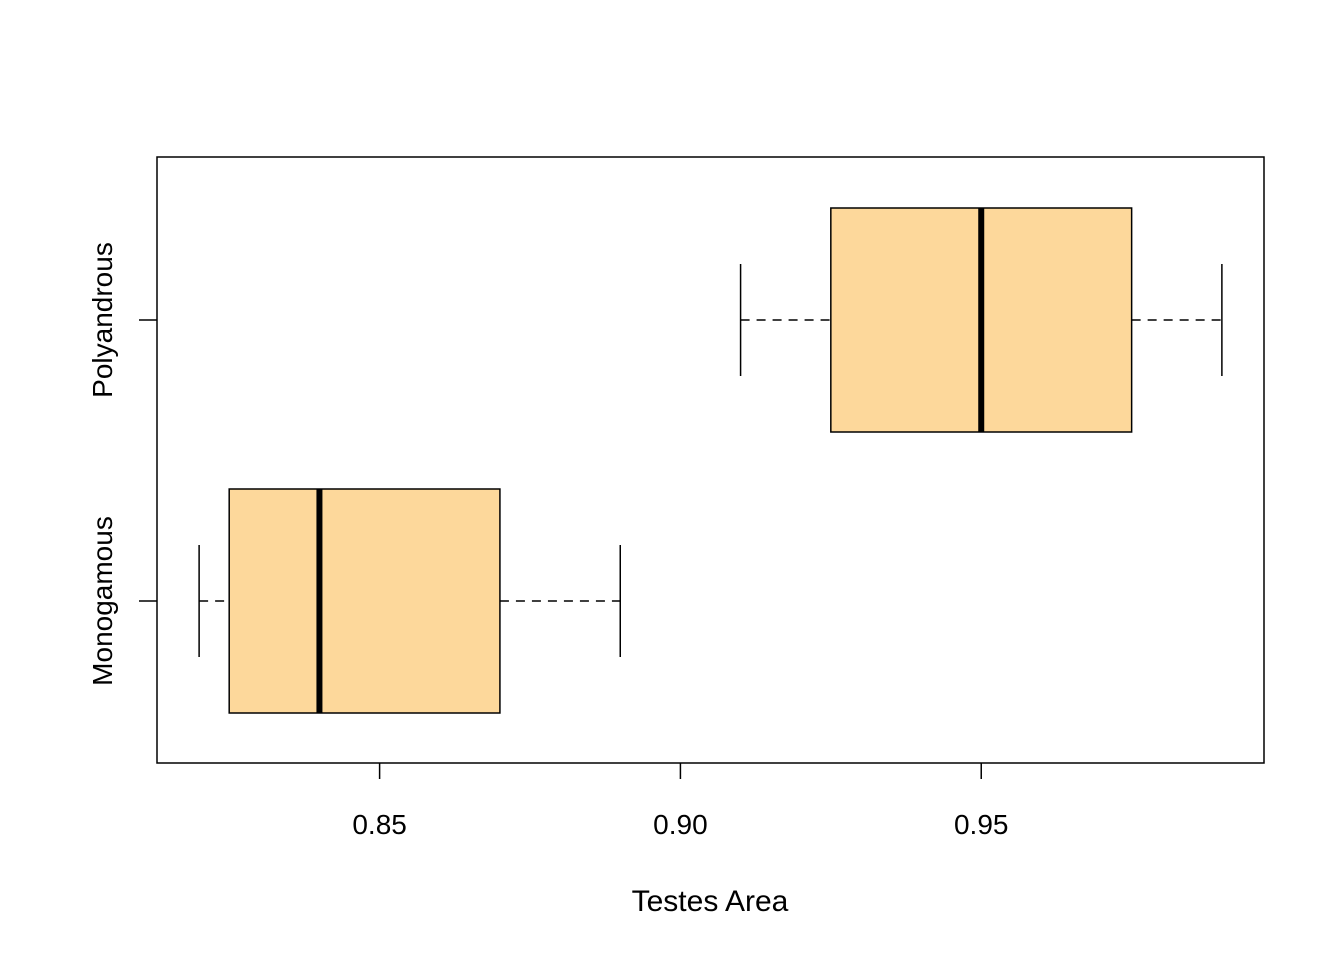  What do you see at coordinates (102, 601) in the screenshot?
I see `y-tick-label: Monogamous` at bounding box center [102, 601].